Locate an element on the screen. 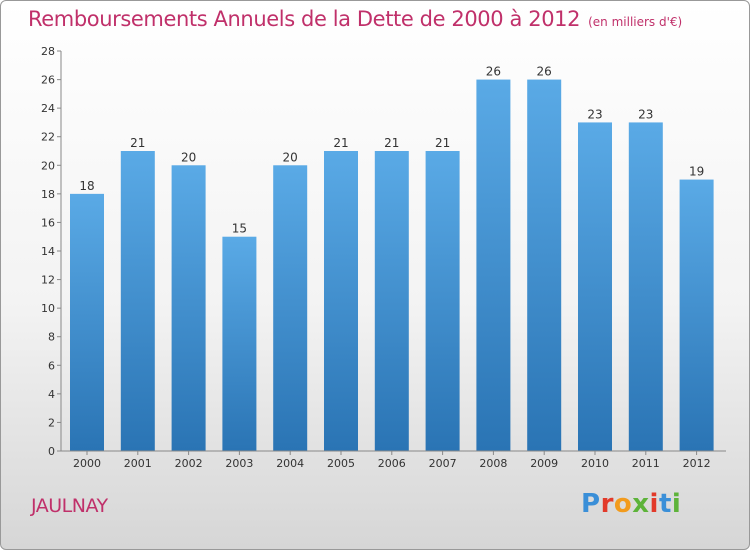  logo-letter: x is located at coordinates (641, 504).